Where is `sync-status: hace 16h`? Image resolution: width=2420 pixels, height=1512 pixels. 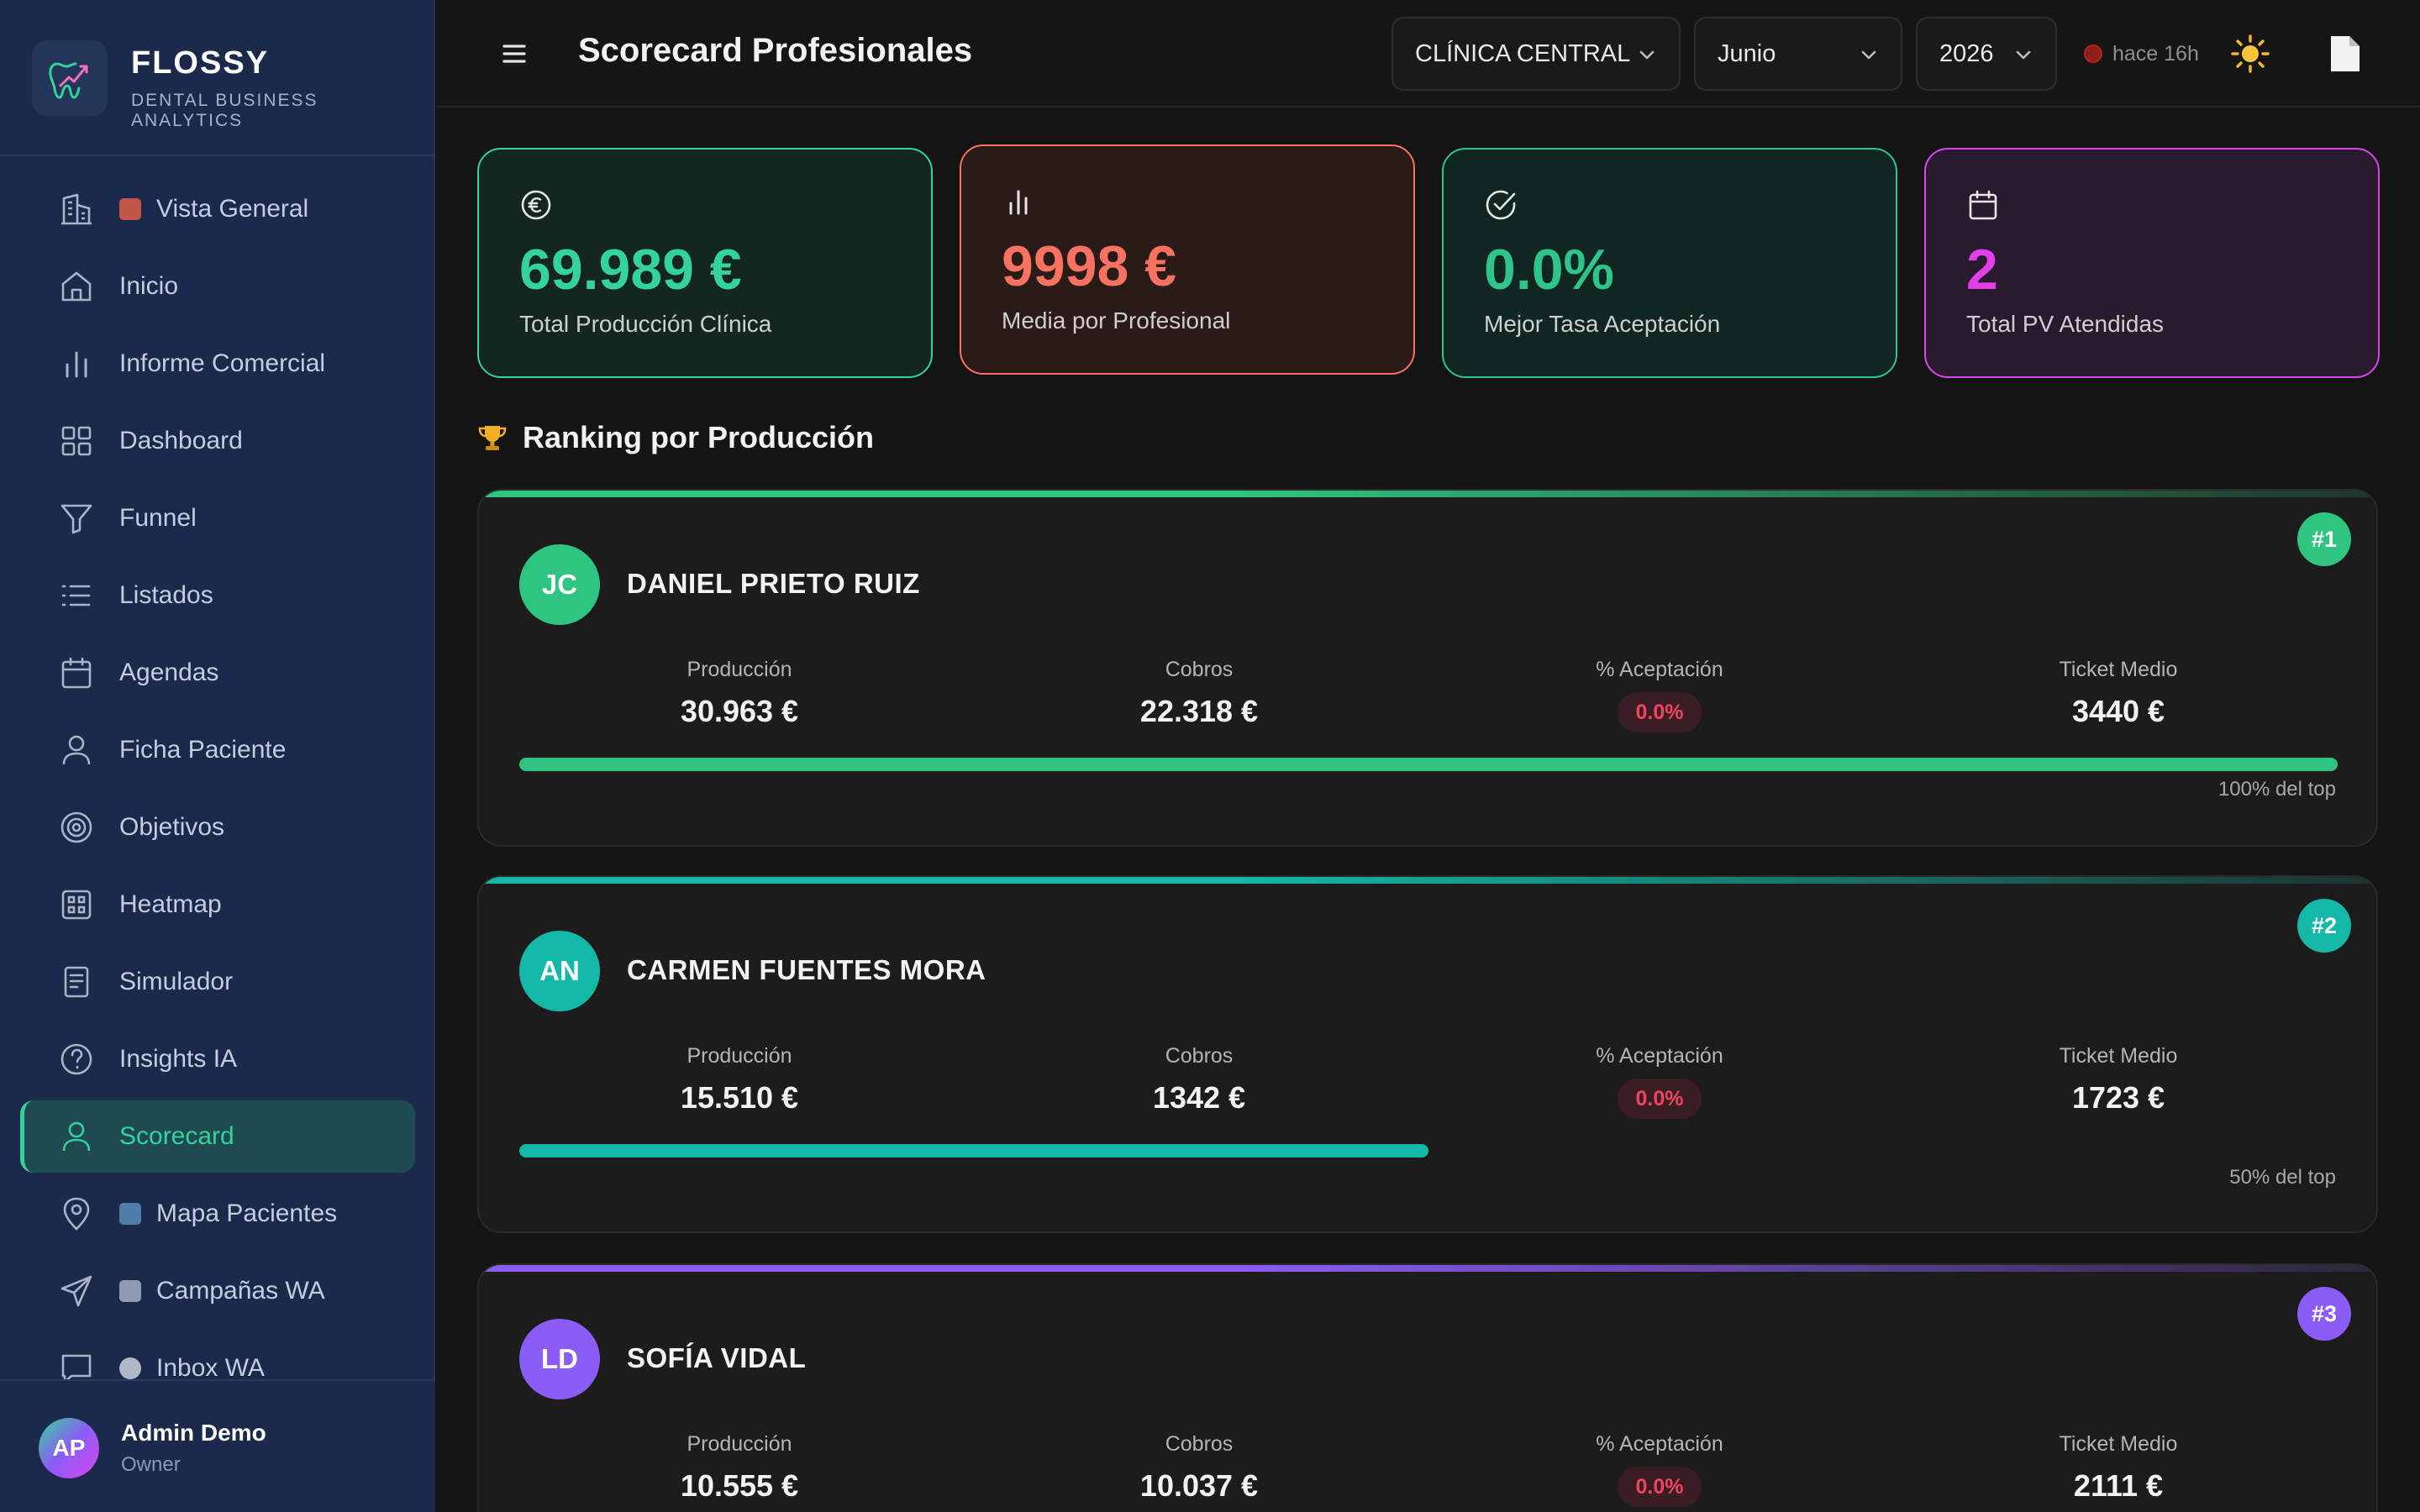 sync-status: hace 16h is located at coordinates (2142, 54).